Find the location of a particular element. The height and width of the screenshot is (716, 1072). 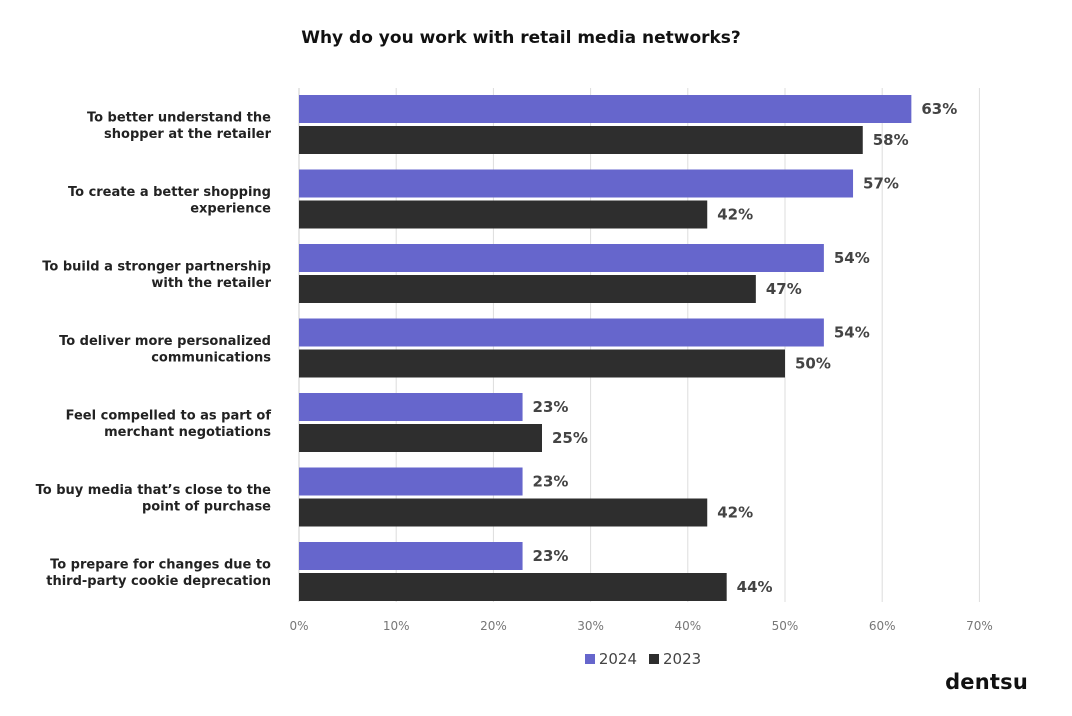

brand-logo: dentsu is located at coordinates (986, 682).